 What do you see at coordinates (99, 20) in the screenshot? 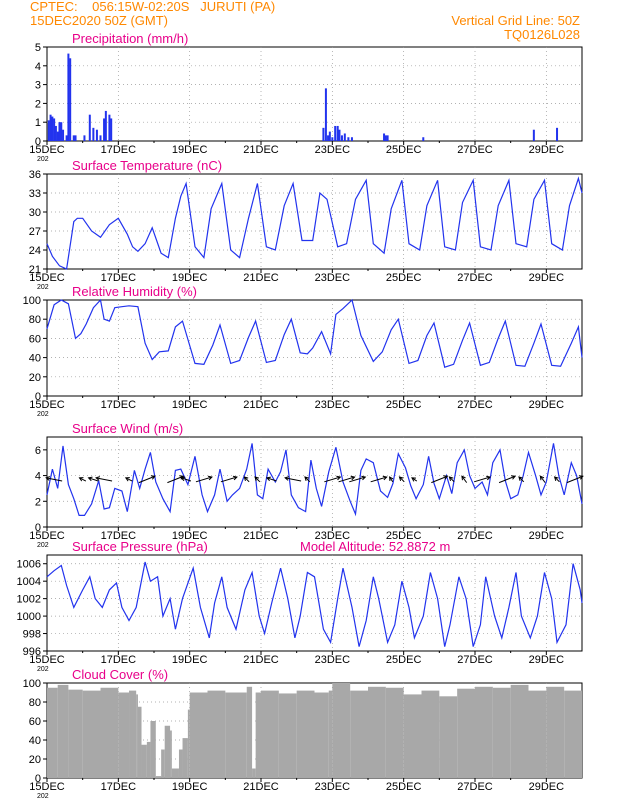
I see `header-date: 15DEC2020 50Z (GMT)` at bounding box center [99, 20].